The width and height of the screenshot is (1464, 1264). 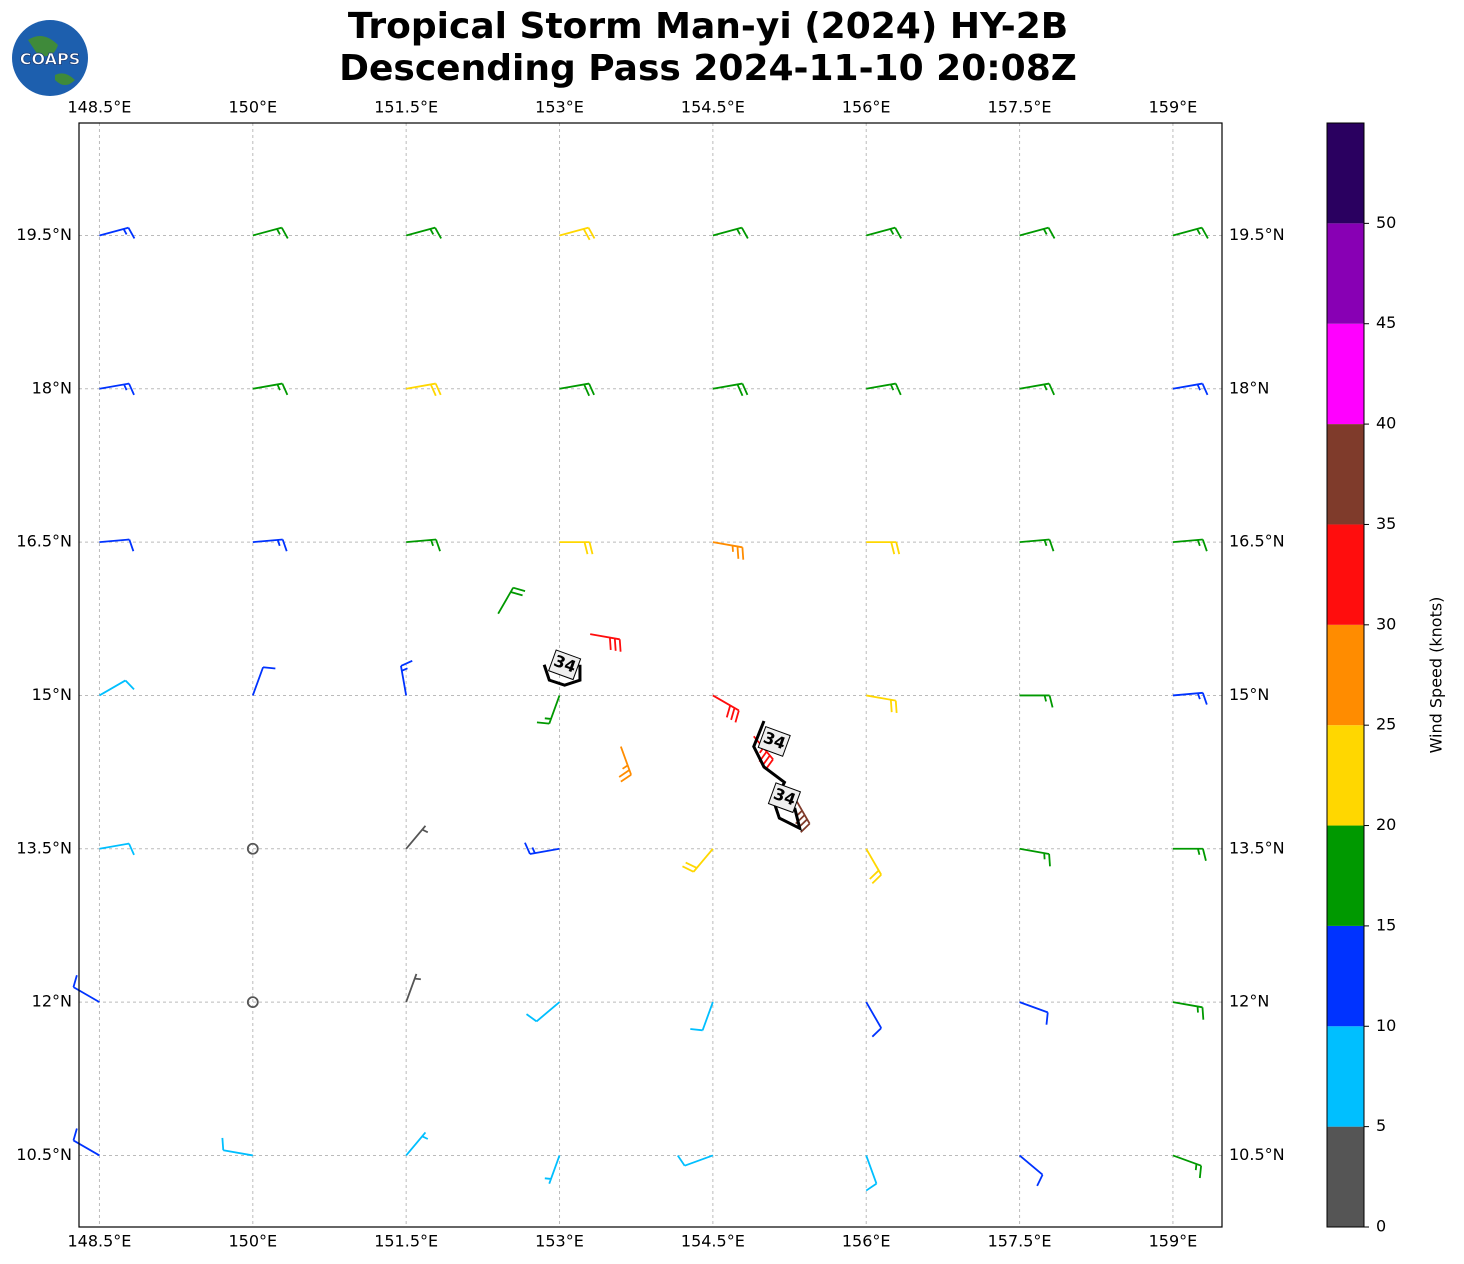 I want to click on x-tick-label: 151.5°E, so click(x=406, y=1241).